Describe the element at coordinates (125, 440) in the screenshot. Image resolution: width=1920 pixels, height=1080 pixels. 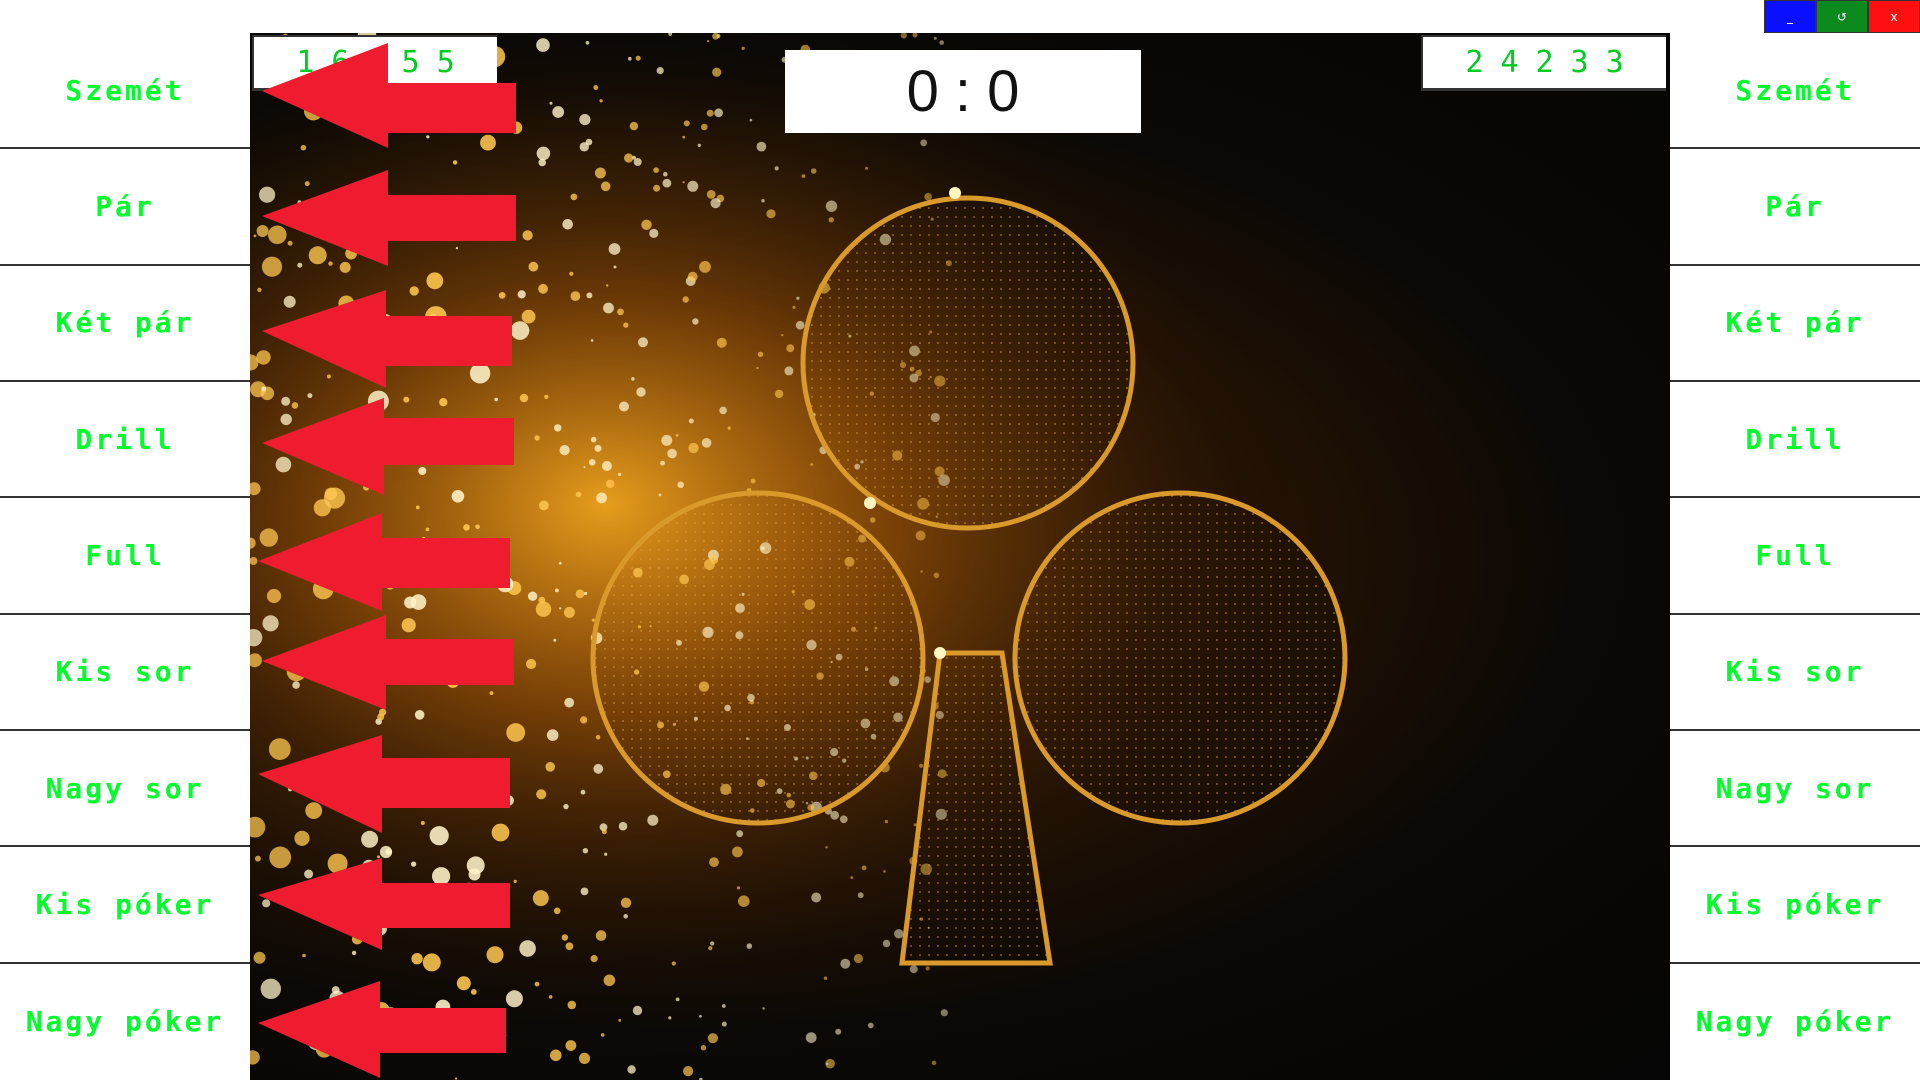
I see `left-category-drill: Drill` at that location.